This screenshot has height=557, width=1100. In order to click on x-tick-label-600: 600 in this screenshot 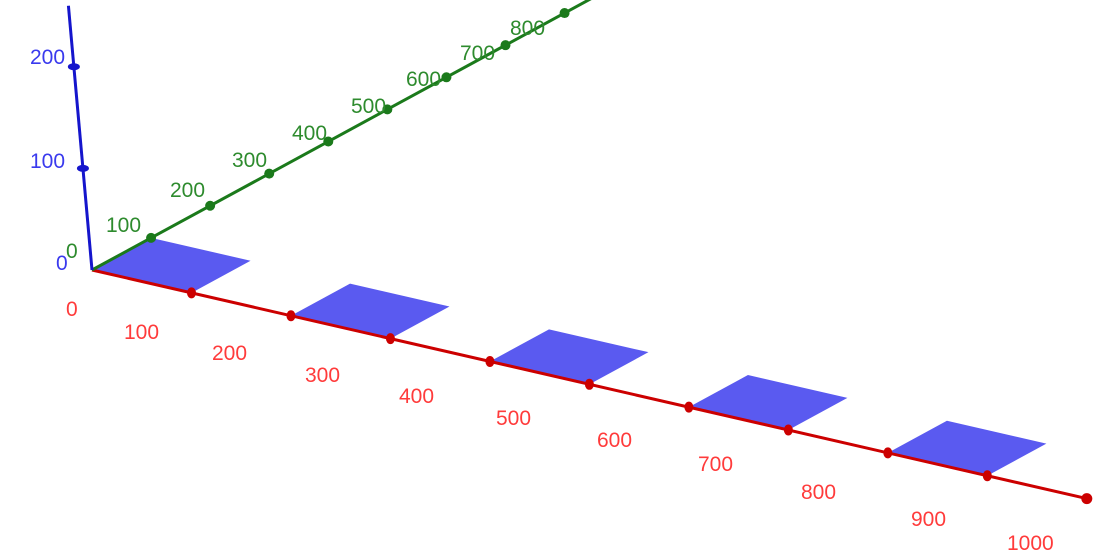, I will do `click(614, 440)`.